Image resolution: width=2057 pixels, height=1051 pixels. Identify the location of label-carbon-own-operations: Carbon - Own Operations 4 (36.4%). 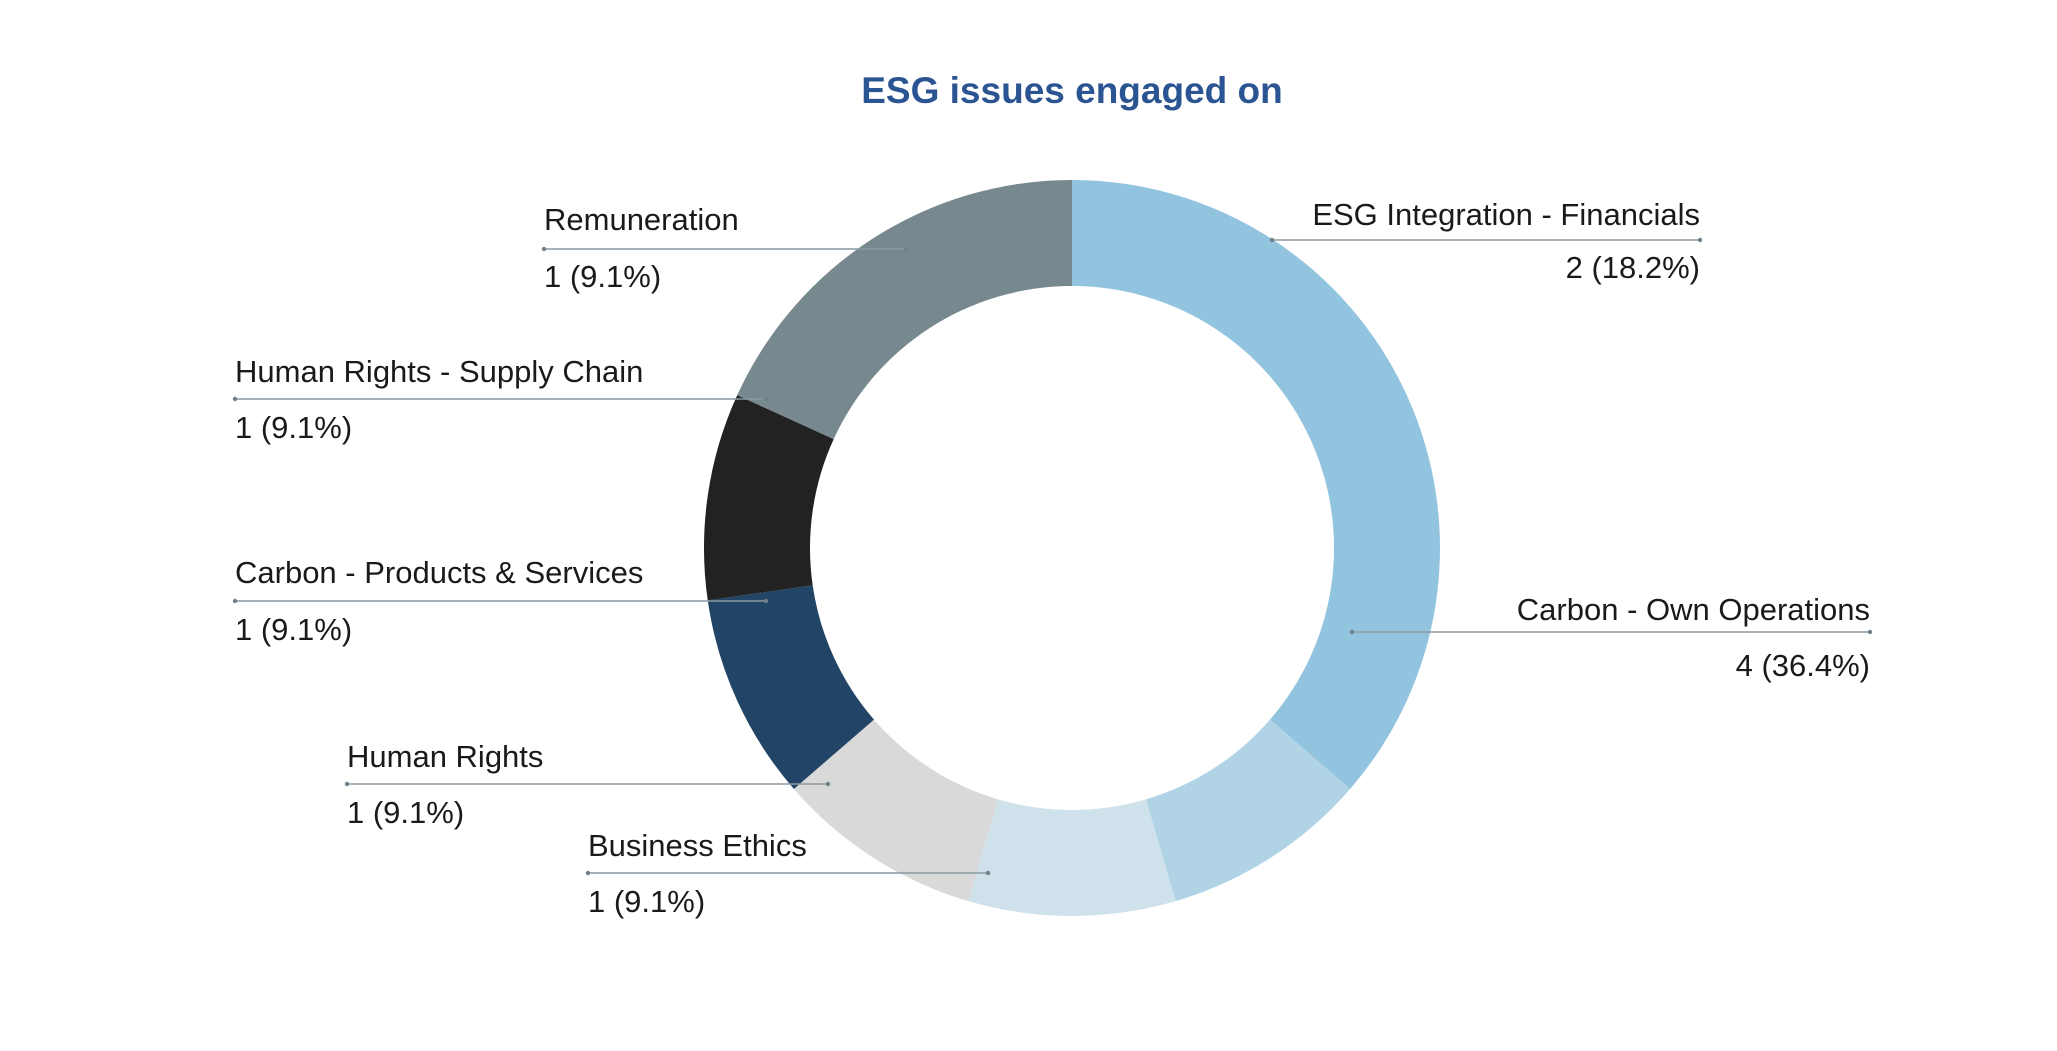
(1611, 637).